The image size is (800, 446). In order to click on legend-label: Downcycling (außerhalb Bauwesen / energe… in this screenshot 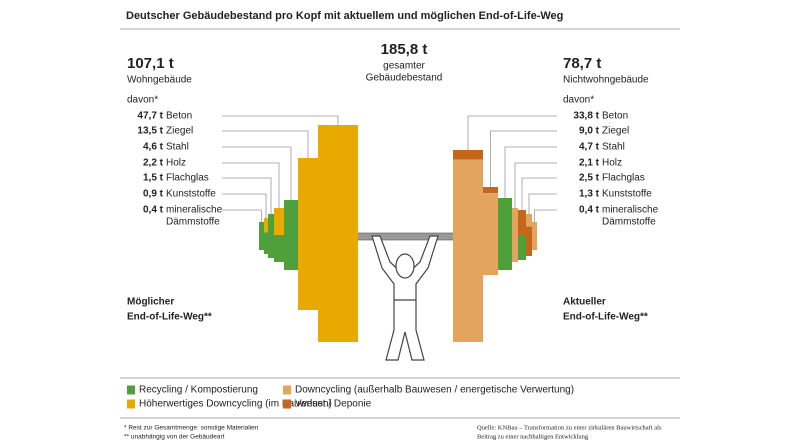, I will do `click(434, 390)`.